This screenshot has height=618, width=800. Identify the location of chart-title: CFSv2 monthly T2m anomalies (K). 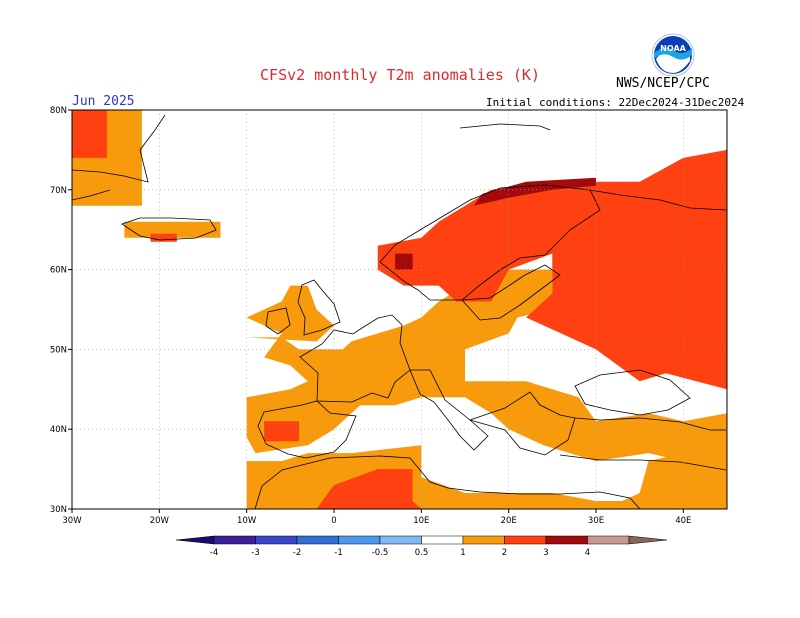
(400, 75).